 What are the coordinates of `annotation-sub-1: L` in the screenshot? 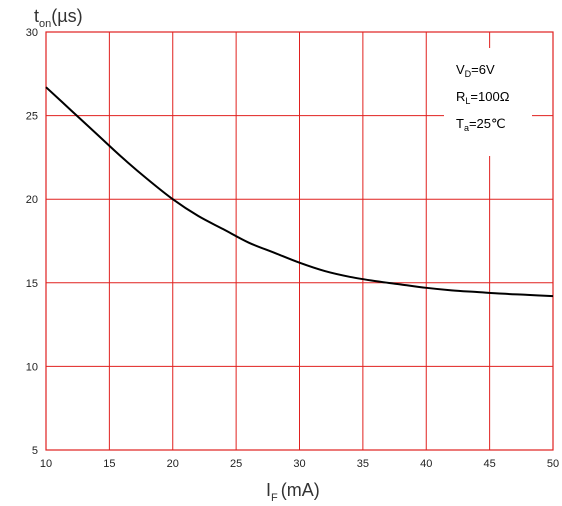 It's located at (467, 101).